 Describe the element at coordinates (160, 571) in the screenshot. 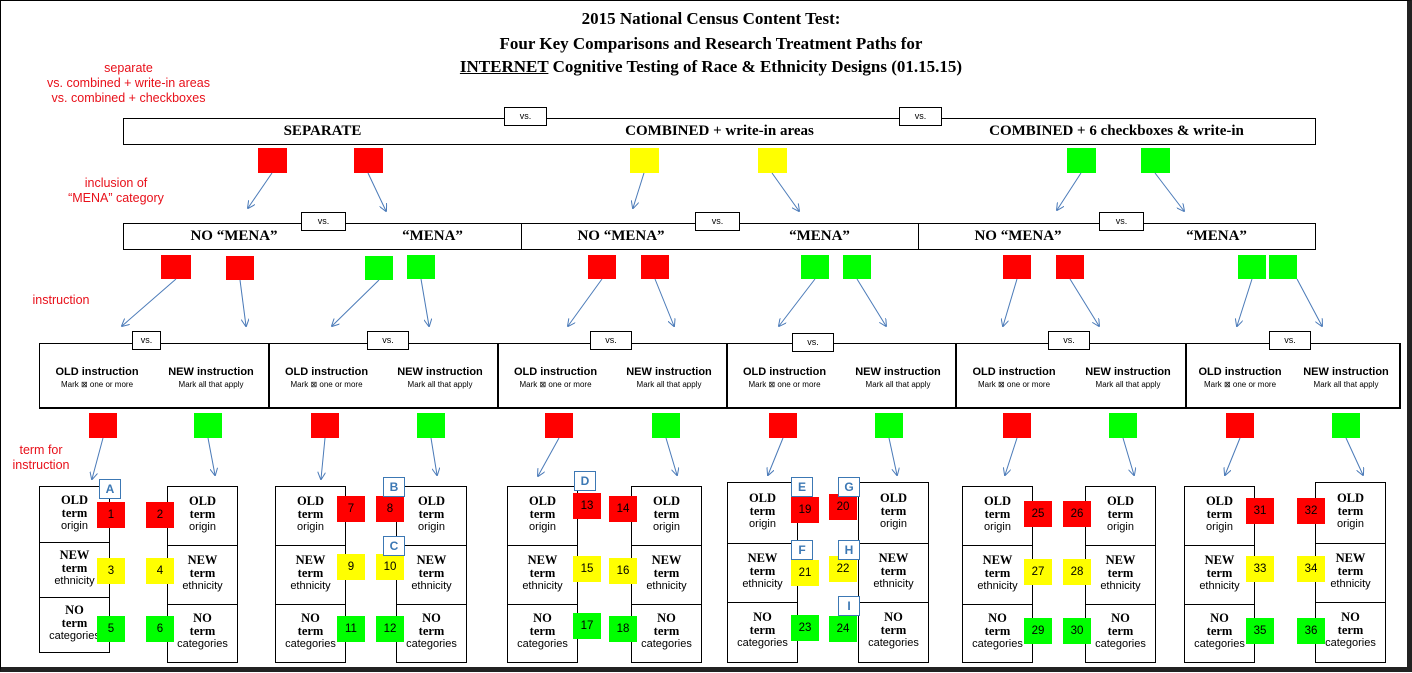

I see `path-number: 4` at that location.